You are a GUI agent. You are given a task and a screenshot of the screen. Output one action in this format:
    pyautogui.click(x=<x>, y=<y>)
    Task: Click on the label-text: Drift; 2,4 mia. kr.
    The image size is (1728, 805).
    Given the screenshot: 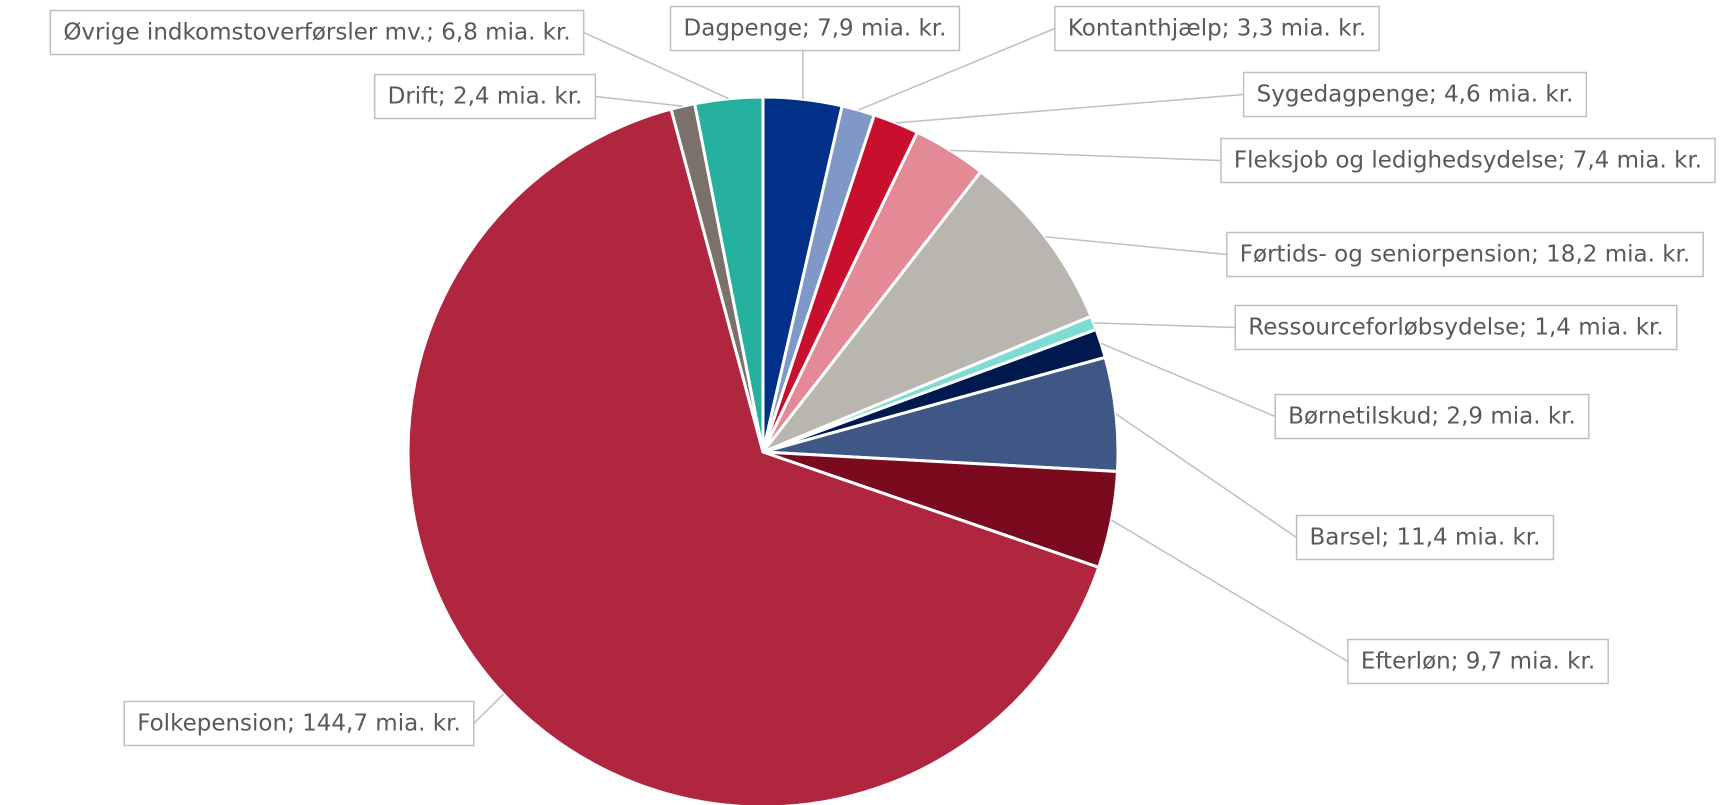 What is the action you would take?
    pyautogui.click(x=485, y=97)
    